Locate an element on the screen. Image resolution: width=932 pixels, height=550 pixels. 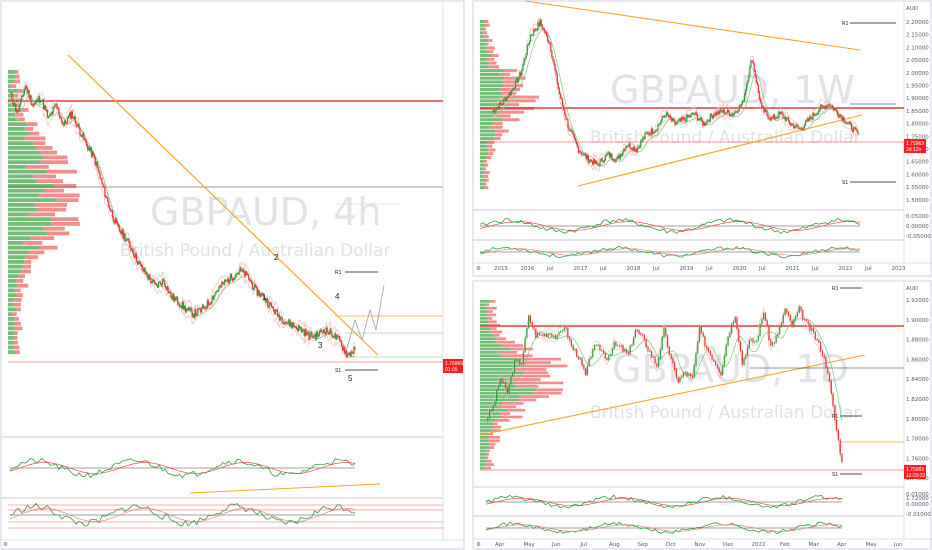
price-tick: 1.76000 is located at coordinates (917, 459).